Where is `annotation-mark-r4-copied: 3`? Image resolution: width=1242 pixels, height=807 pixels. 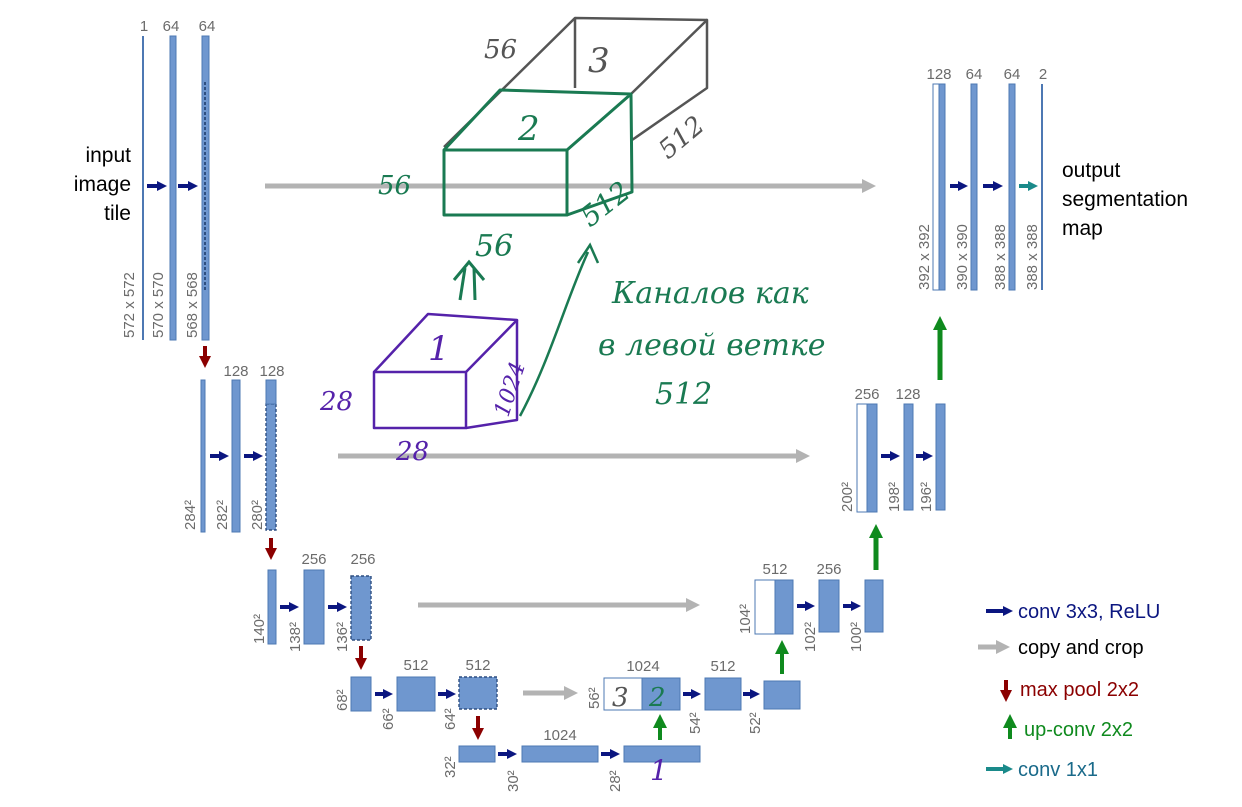
annotation-mark-r4-copied: 3 is located at coordinates (620, 698).